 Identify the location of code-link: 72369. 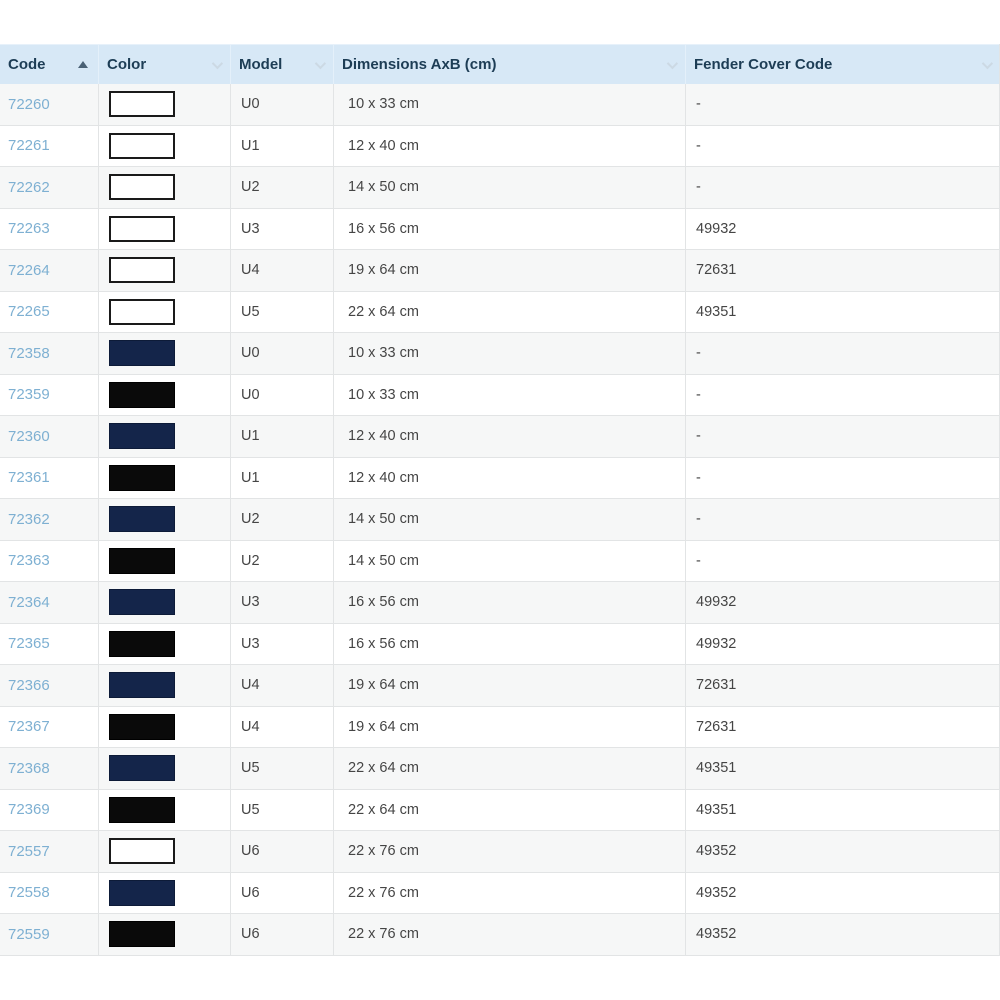
(29, 810).